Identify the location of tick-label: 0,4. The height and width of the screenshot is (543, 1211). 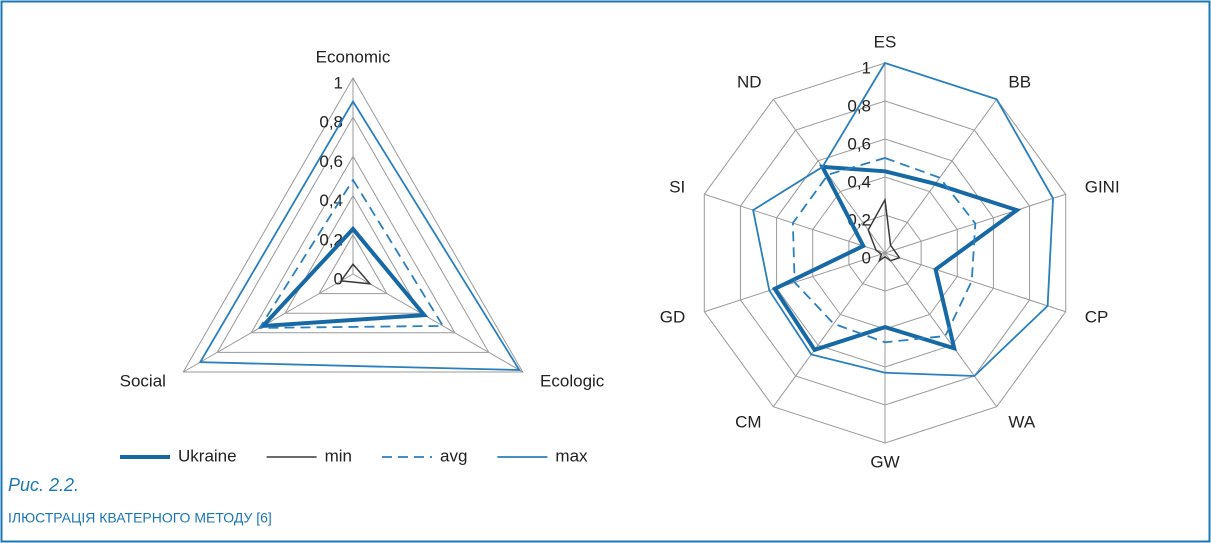
(859, 181).